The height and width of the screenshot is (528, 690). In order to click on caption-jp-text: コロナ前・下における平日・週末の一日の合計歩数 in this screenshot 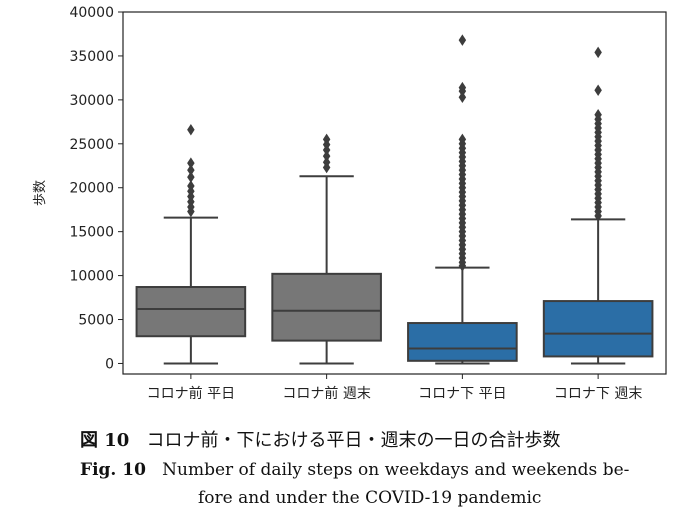, I will do `click(353, 440)`.